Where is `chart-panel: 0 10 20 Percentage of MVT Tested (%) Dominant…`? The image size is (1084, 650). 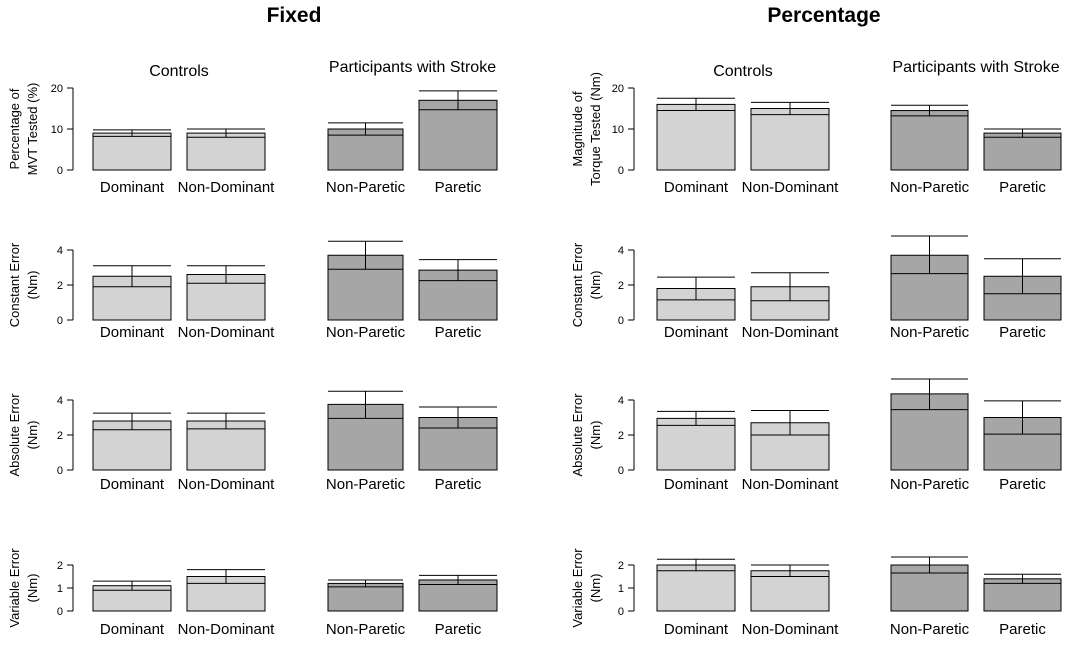 chart-panel: 0 10 20 Percentage of MVT Tested (%) Dominant… is located at coordinates (252, 127).